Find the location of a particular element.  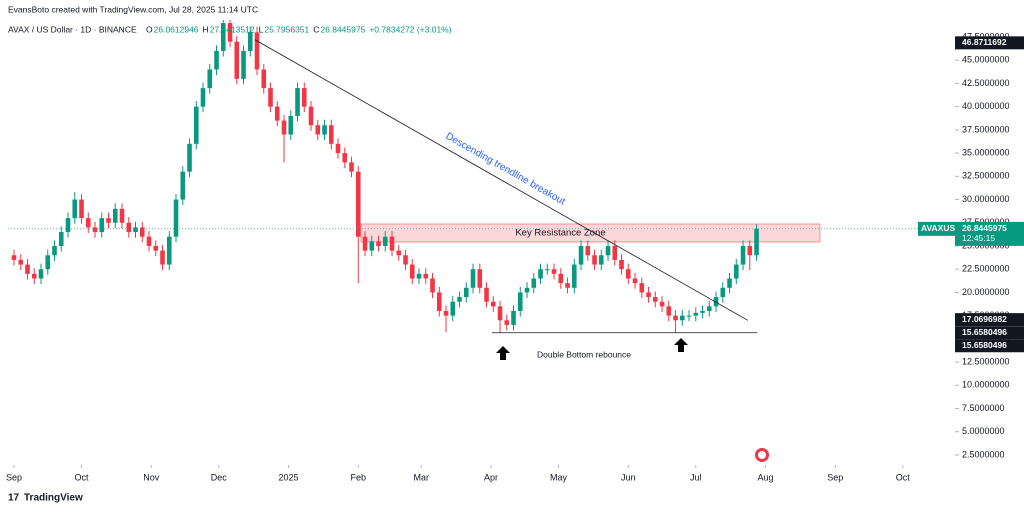

price-label: 15.6580496 is located at coordinates (984, 345).